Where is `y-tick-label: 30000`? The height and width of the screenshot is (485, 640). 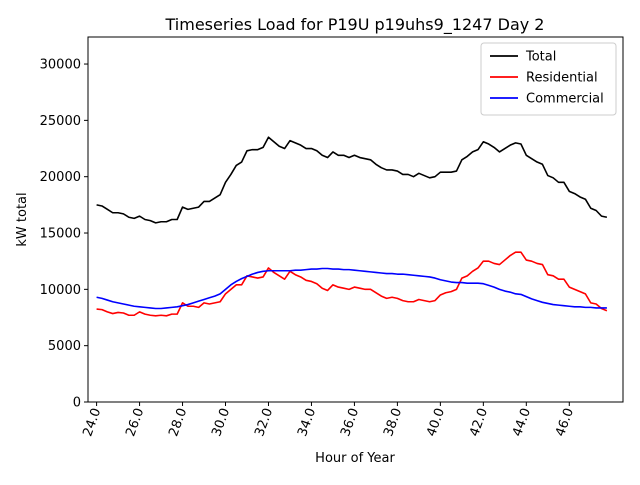 y-tick-label: 30000 is located at coordinates (60, 65).